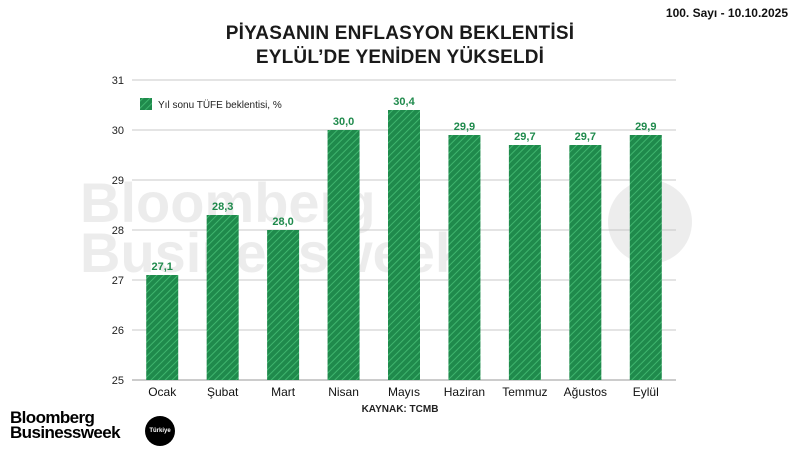 The height and width of the screenshot is (450, 800). I want to click on data-label: 30,4, so click(404, 102).